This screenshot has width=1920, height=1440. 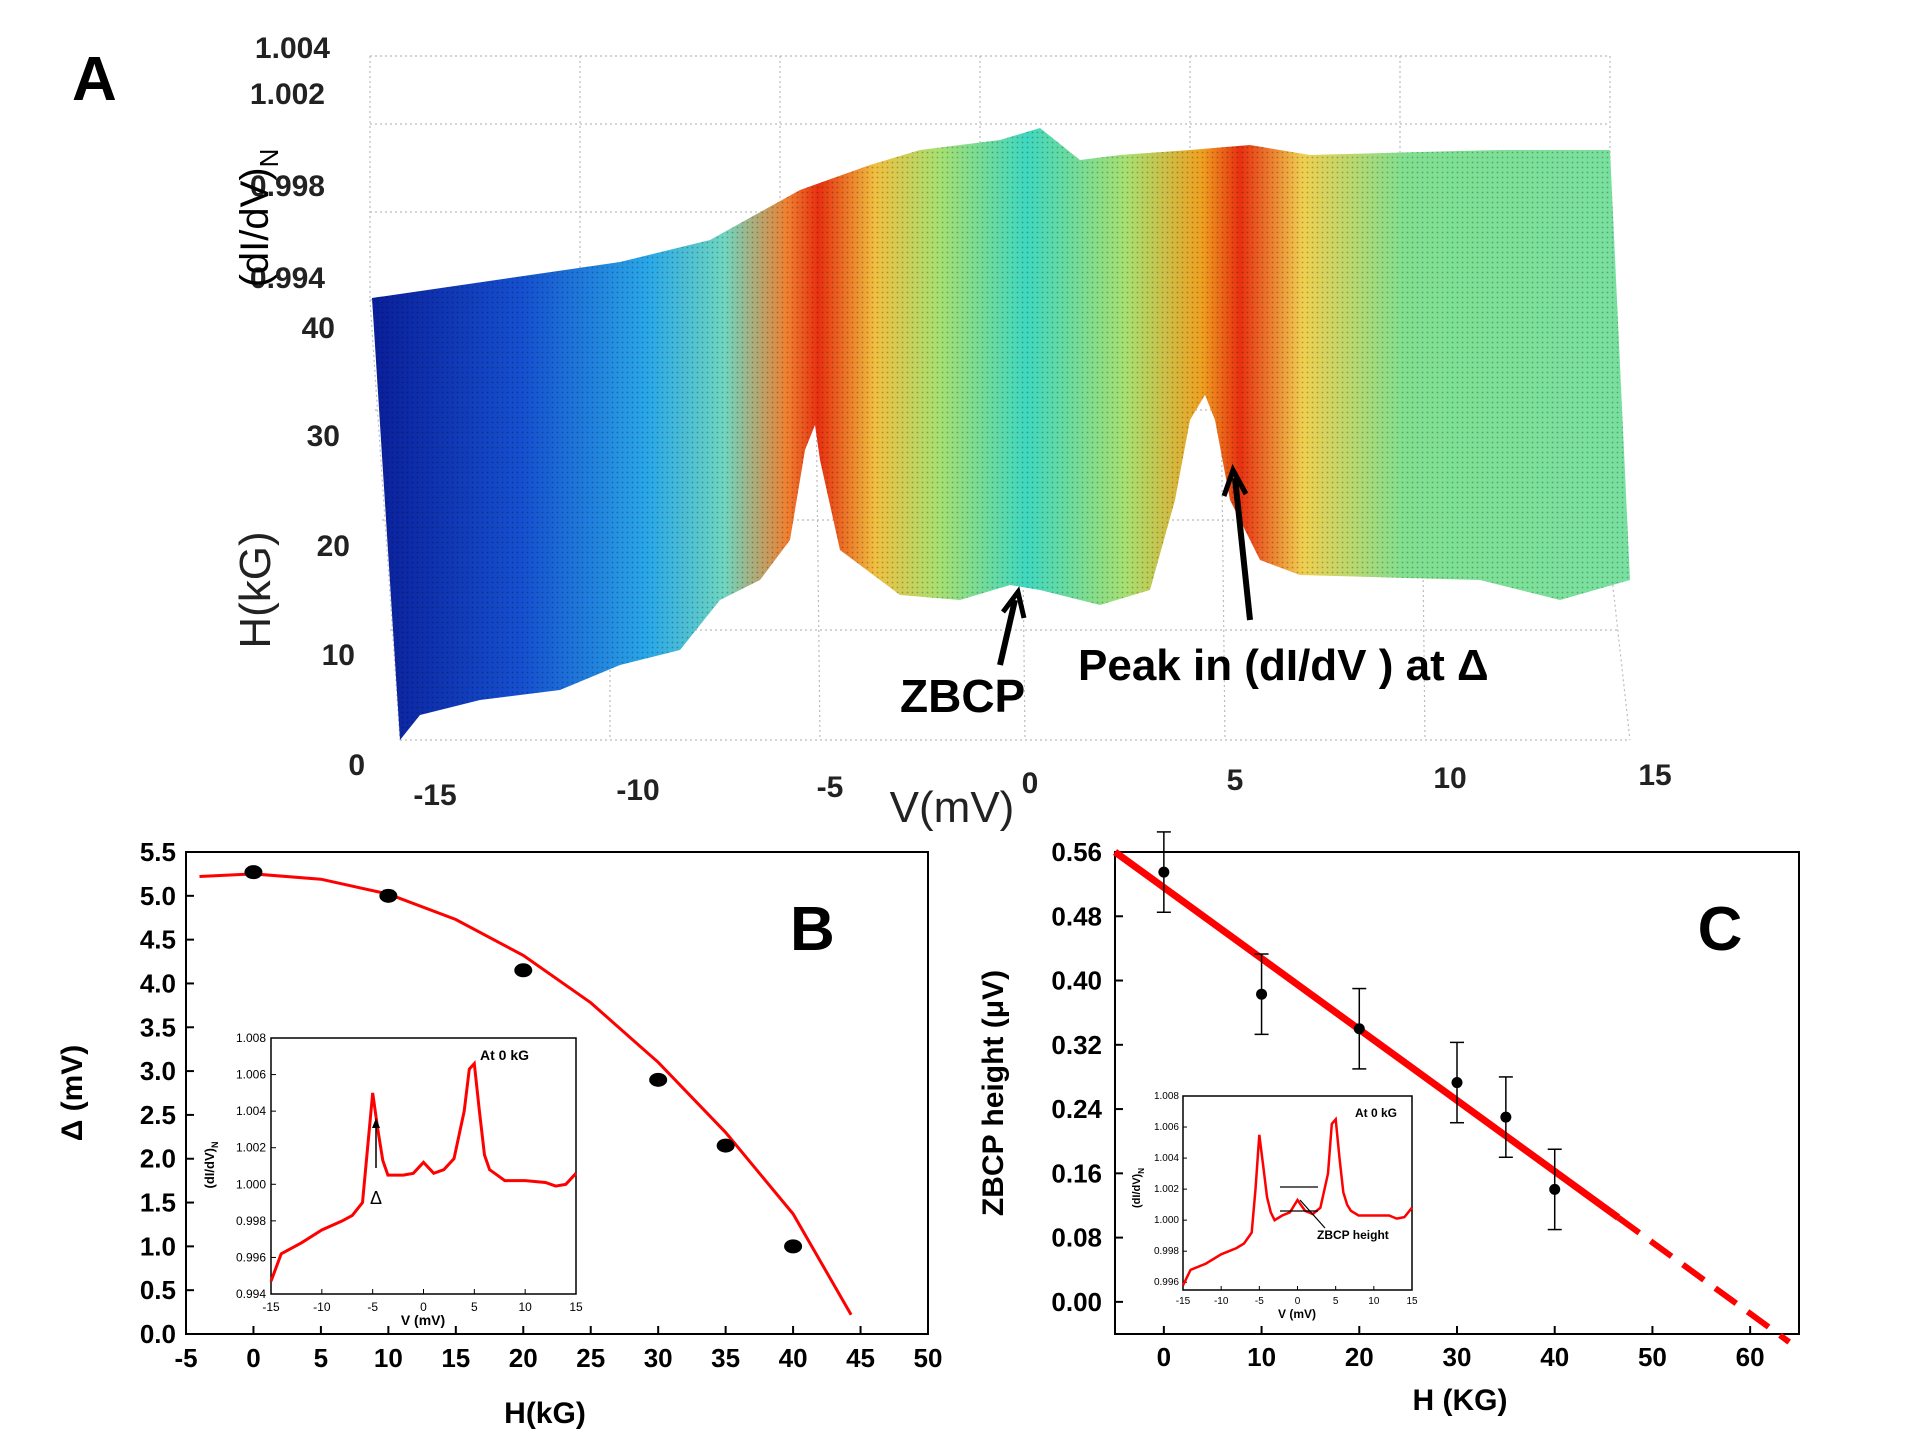 I want to click on b-inset-y-tick-label: 1.000, so click(x=251, y=1184).